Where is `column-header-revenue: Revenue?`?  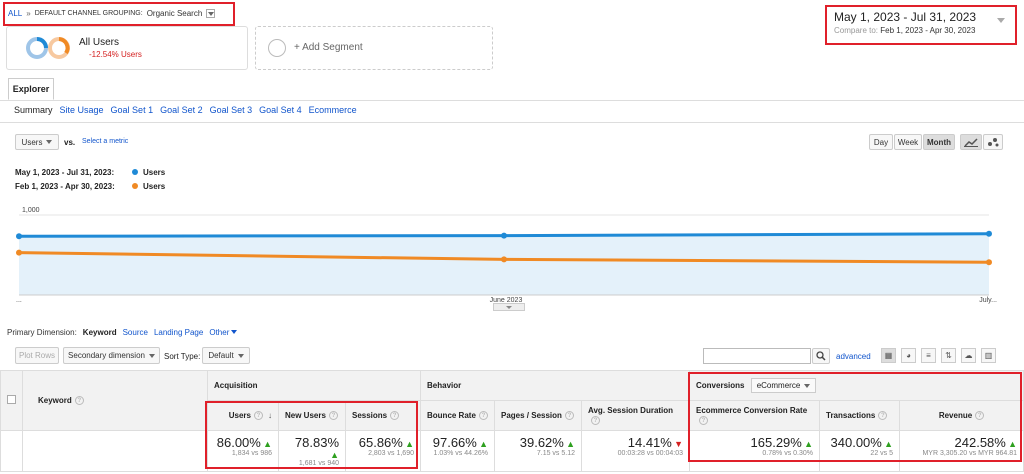
column-header-revenue: Revenue? is located at coordinates (961, 415).